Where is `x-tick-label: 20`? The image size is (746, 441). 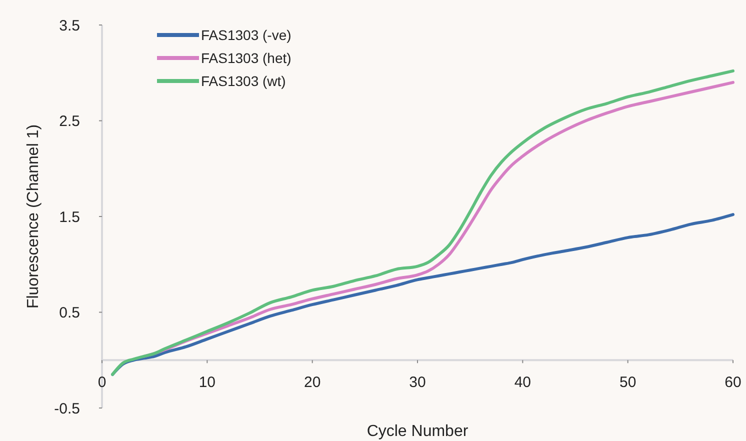 x-tick-label: 20 is located at coordinates (312, 383).